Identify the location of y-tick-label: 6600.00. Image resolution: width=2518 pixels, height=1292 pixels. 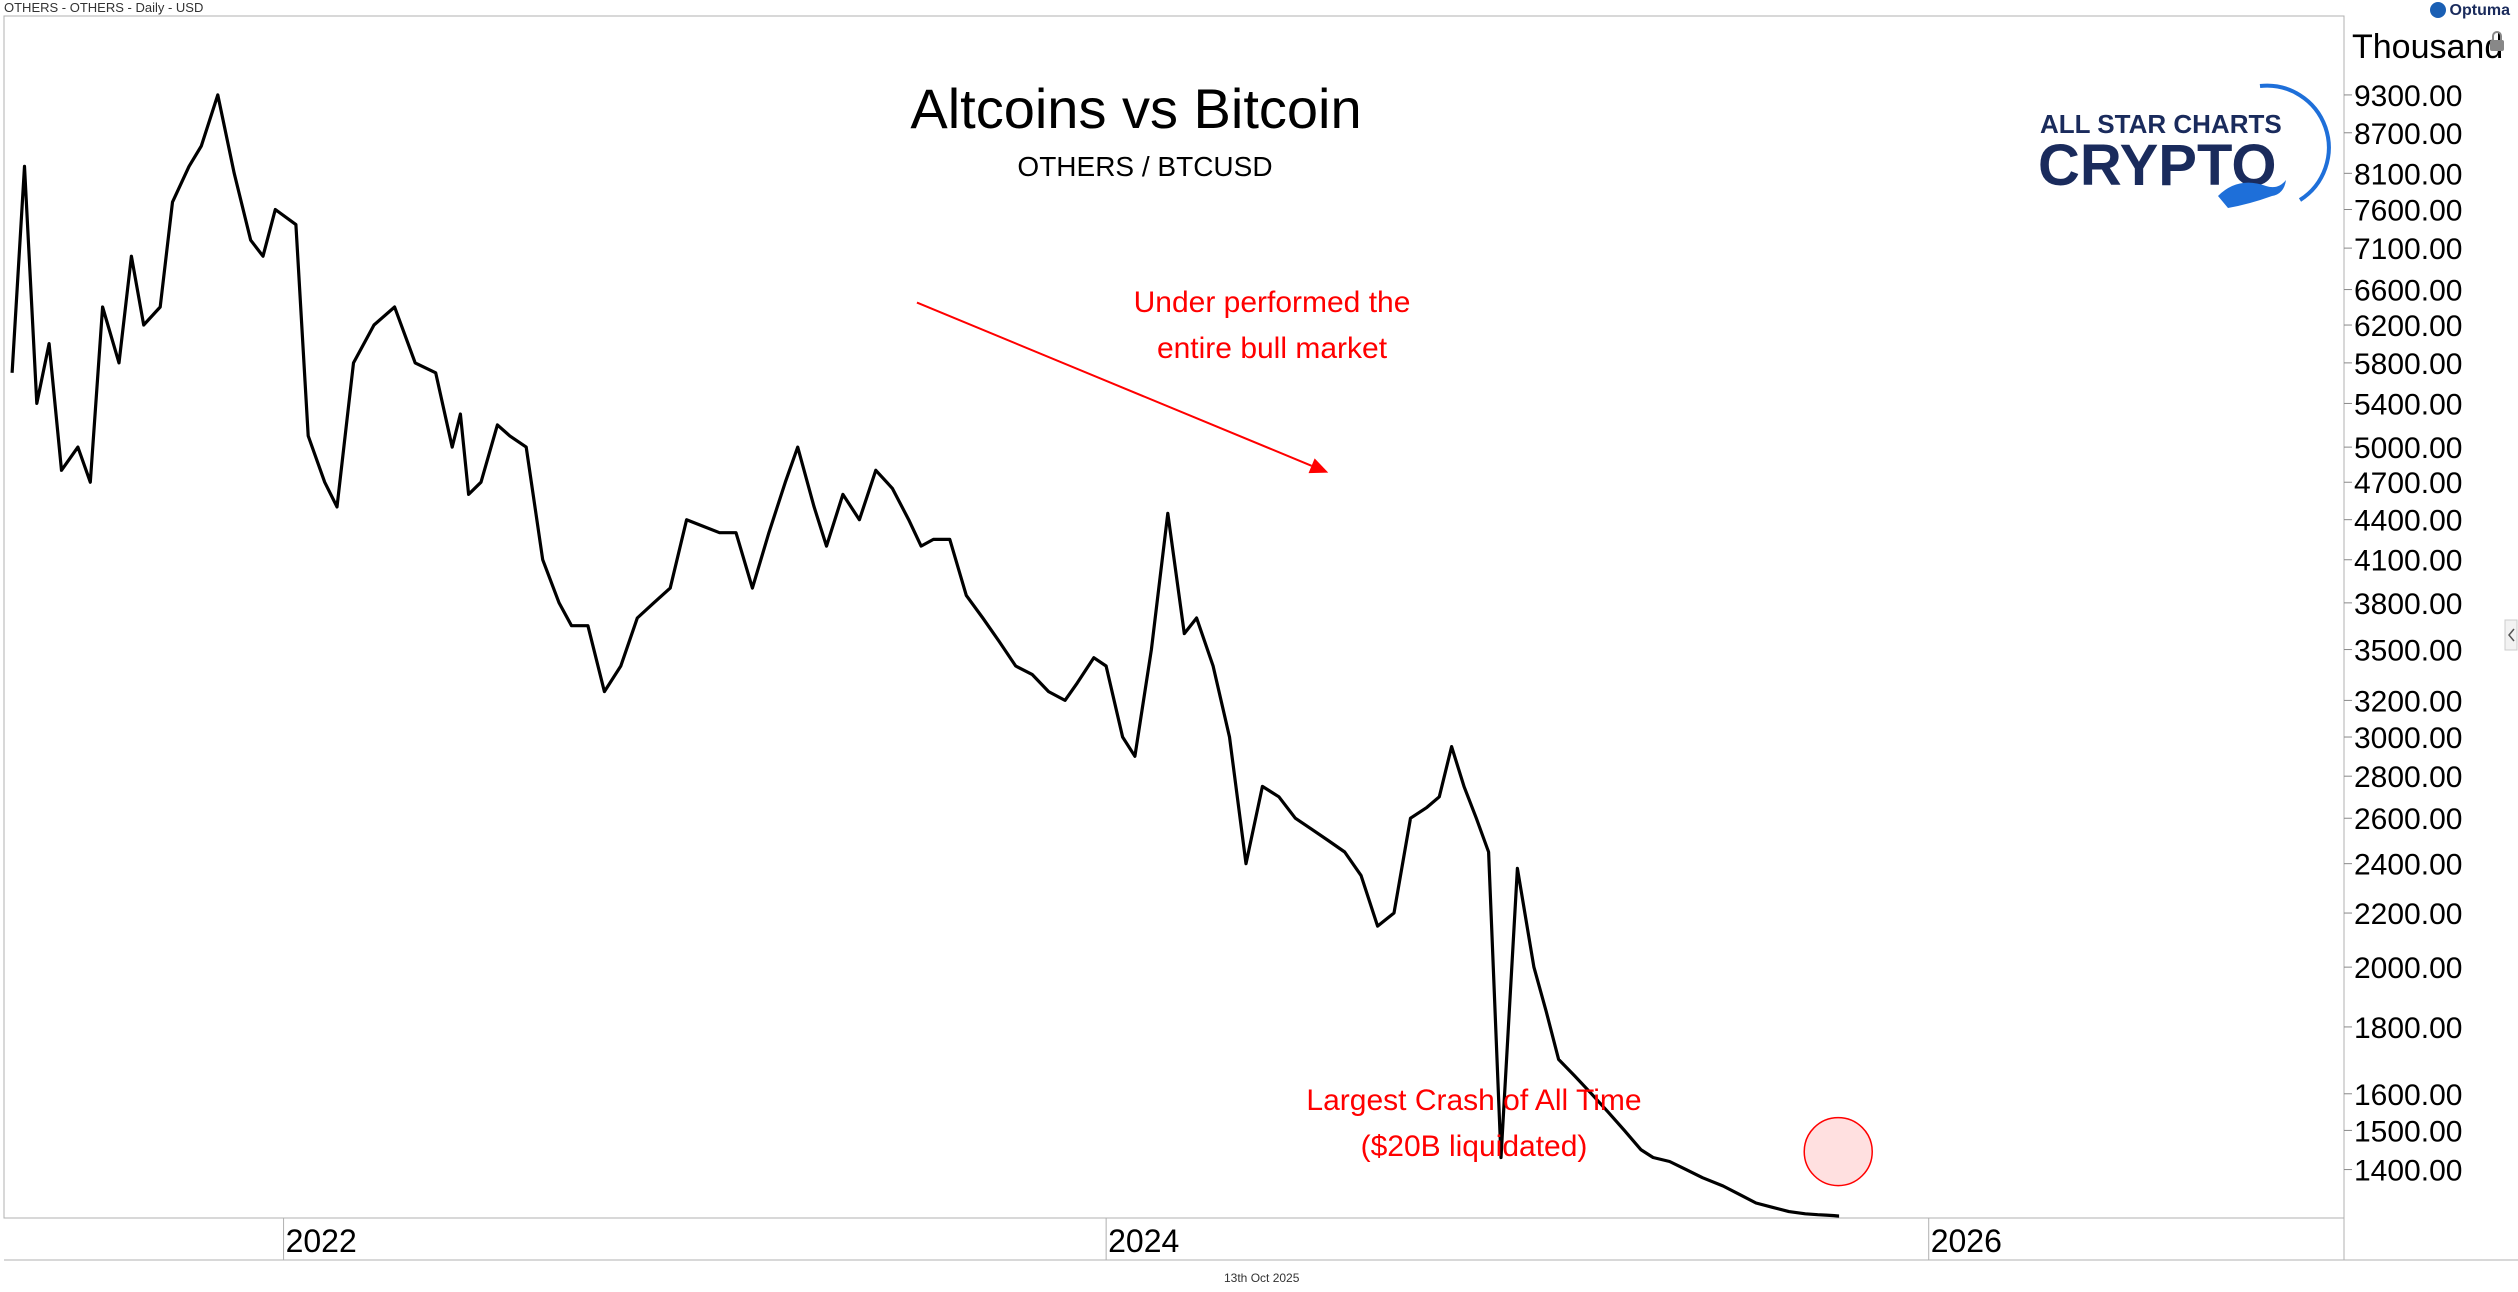
(2408, 291).